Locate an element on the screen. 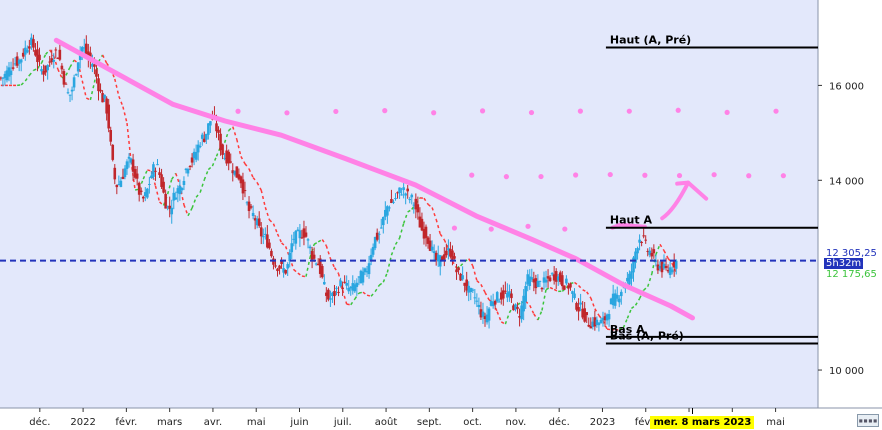  x-tick-label: févr. is located at coordinates (126, 422).